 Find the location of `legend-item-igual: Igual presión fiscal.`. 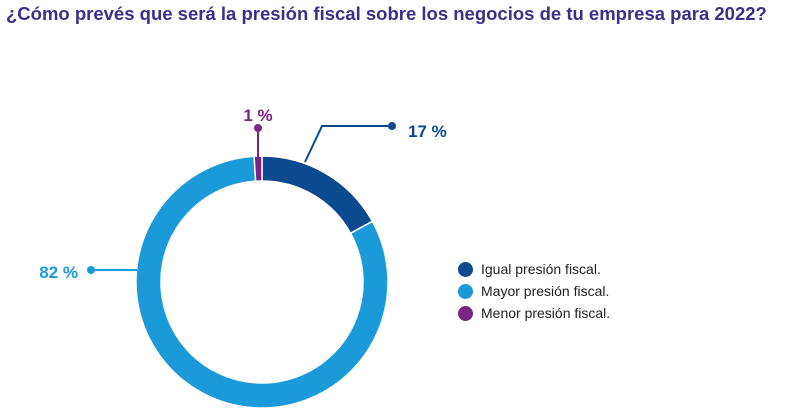

legend-item-igual: Igual presión fiscal. is located at coordinates (534, 269).